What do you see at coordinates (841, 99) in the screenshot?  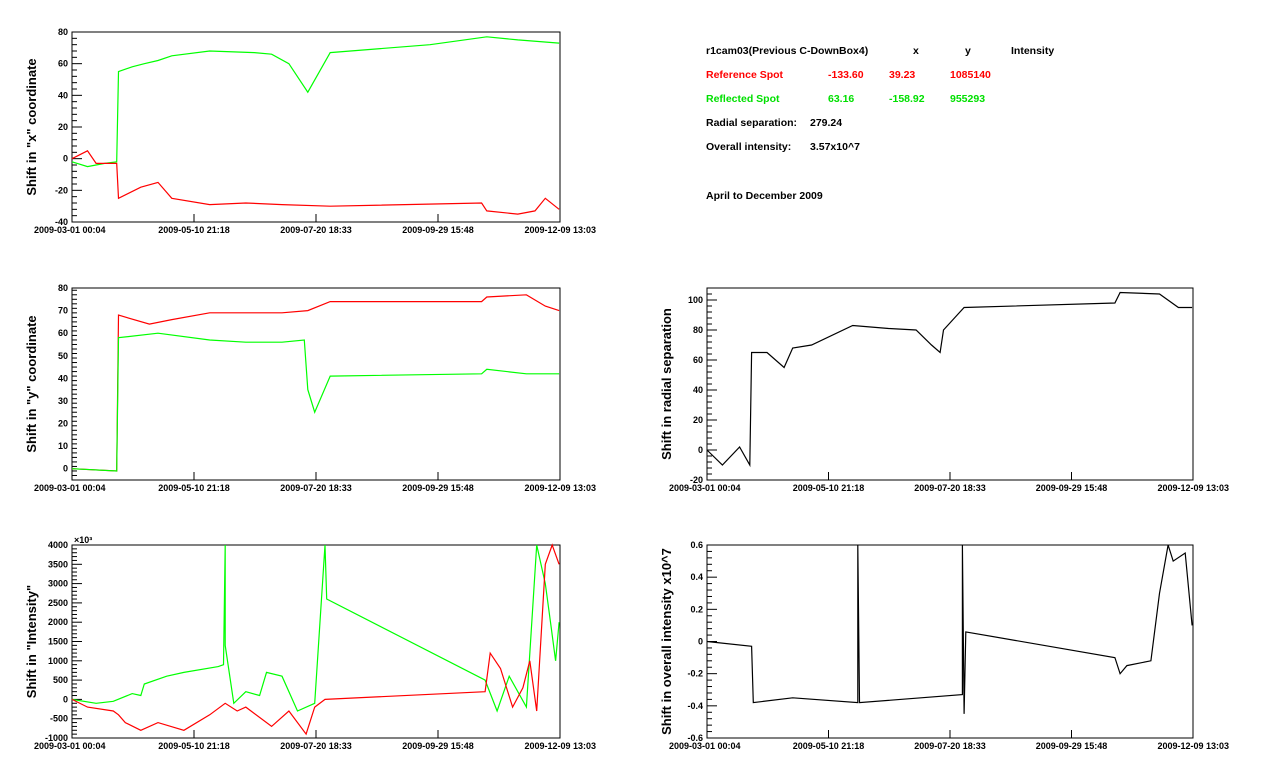 I see `reflected-x: 63.16` at bounding box center [841, 99].